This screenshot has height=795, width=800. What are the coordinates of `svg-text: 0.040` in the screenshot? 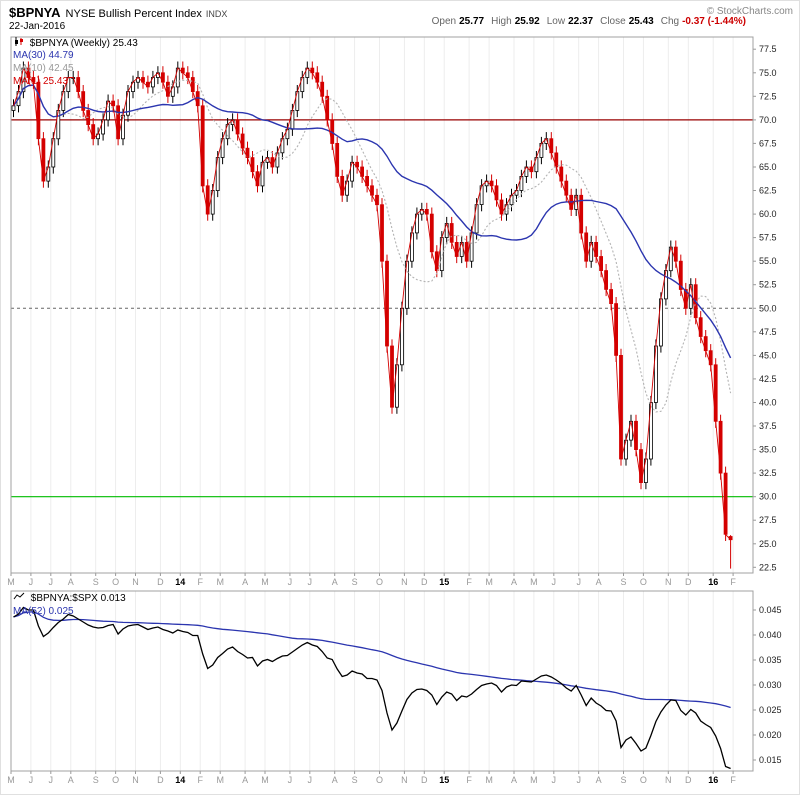 It's located at (770, 635).